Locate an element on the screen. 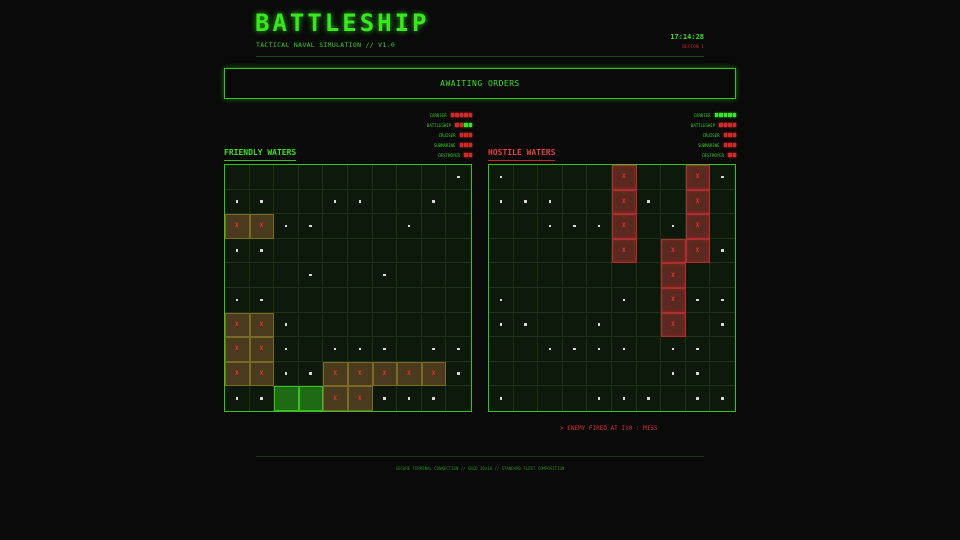  grid-cell-A1 is located at coordinates (501, 177).